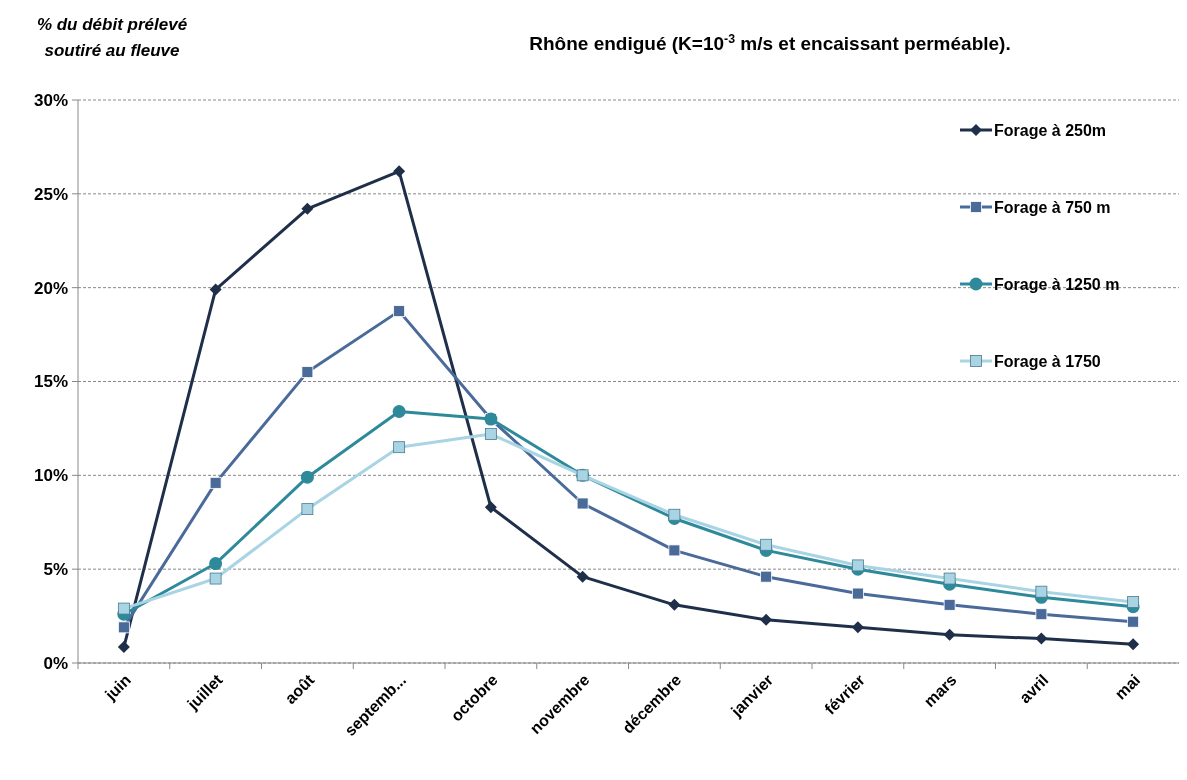  I want to click on y-tick-label: 25%, so click(50, 194).